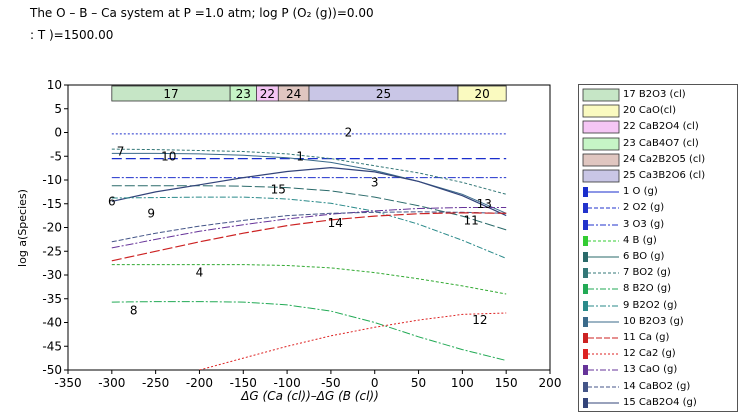 The width and height of the screenshot is (756, 417). What do you see at coordinates (647, 273) in the screenshot?
I see `legend-label: 7 BO2 (g)` at bounding box center [647, 273].